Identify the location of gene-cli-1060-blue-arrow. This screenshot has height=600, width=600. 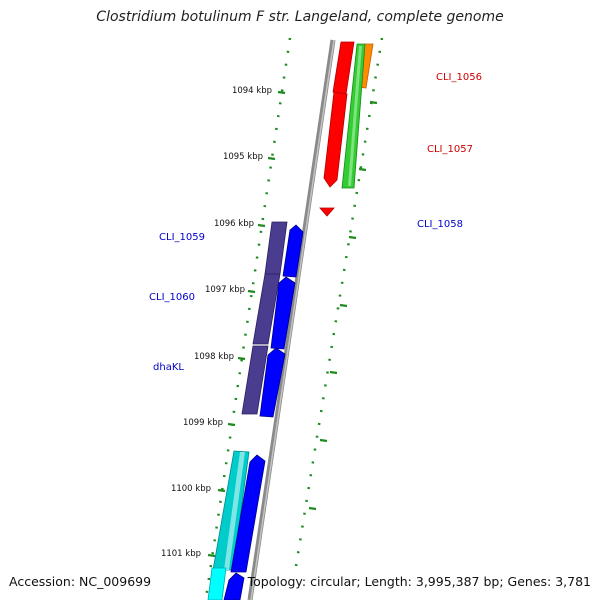
(272, 382).